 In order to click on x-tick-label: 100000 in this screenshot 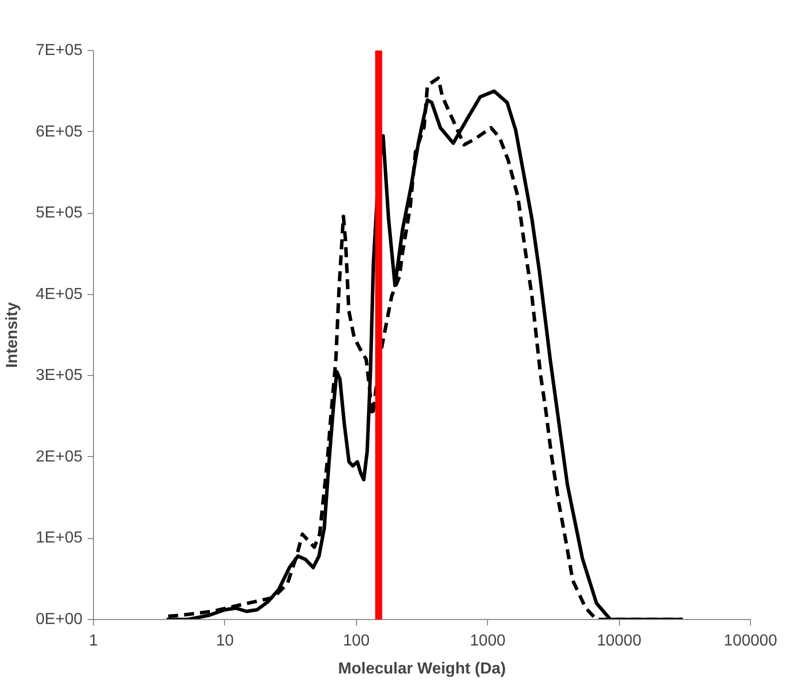, I will do `click(751, 641)`.